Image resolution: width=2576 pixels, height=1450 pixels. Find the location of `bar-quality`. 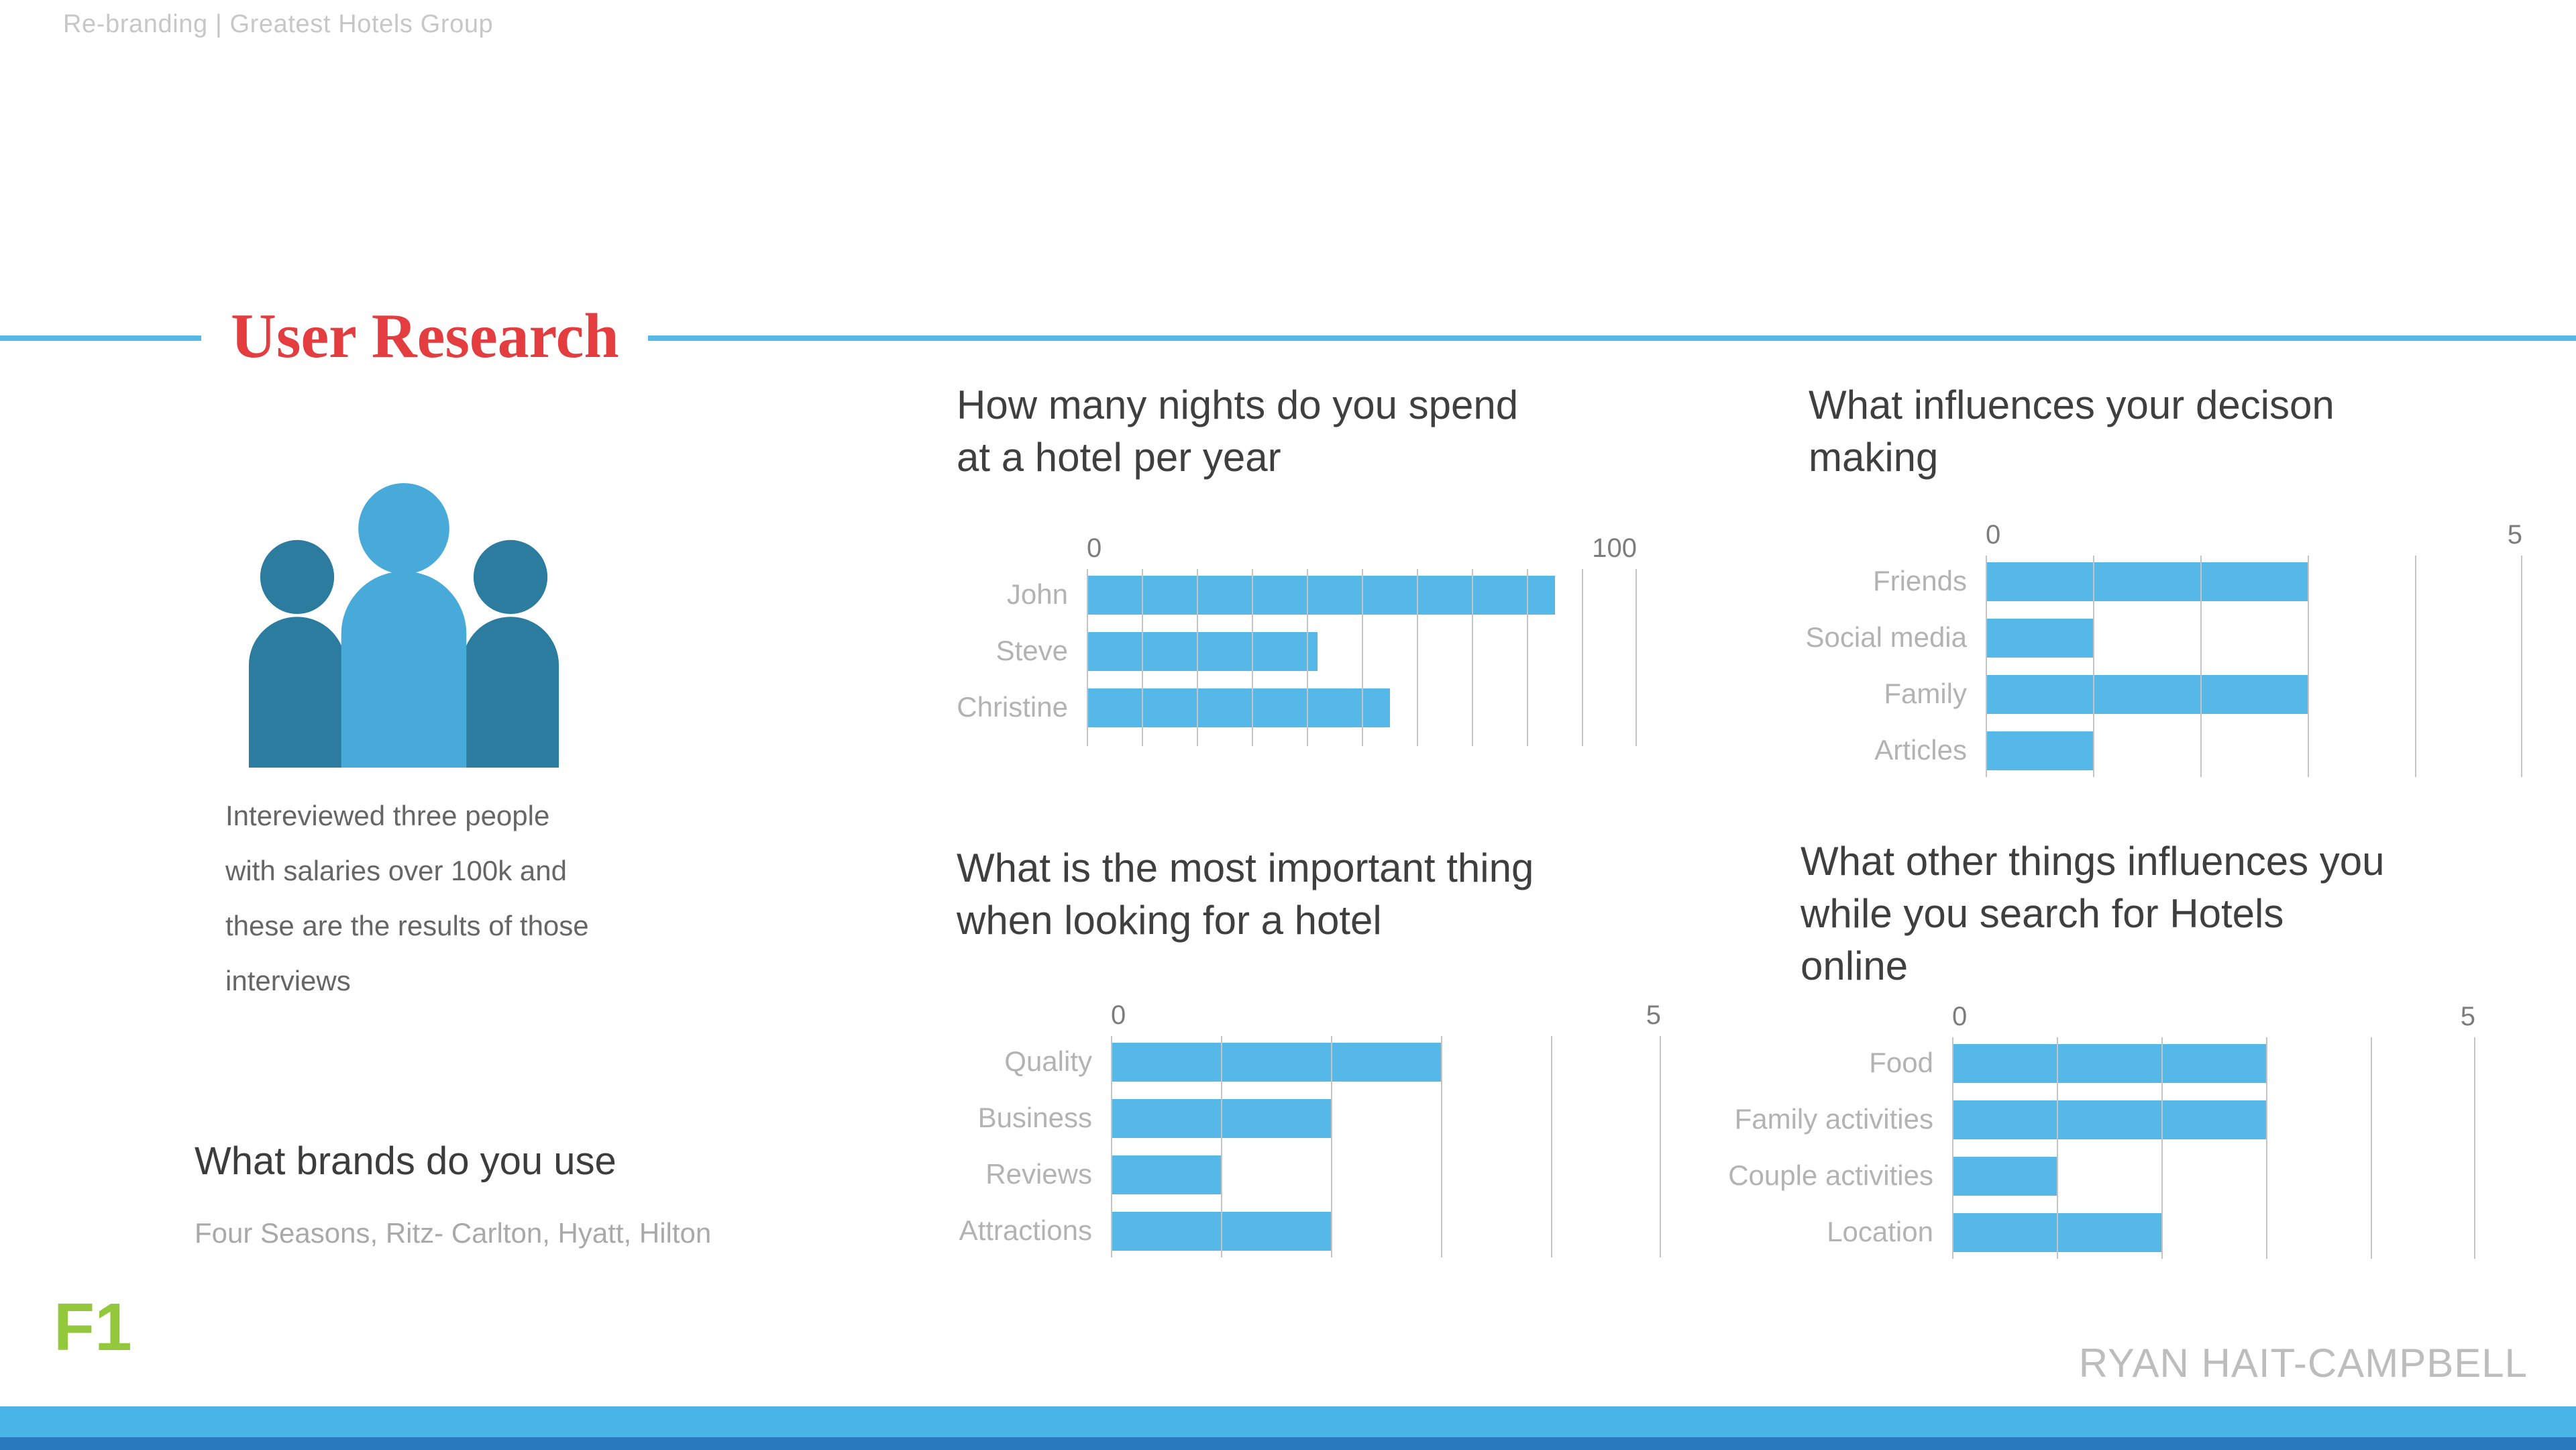

bar-quality is located at coordinates (1276, 1062).